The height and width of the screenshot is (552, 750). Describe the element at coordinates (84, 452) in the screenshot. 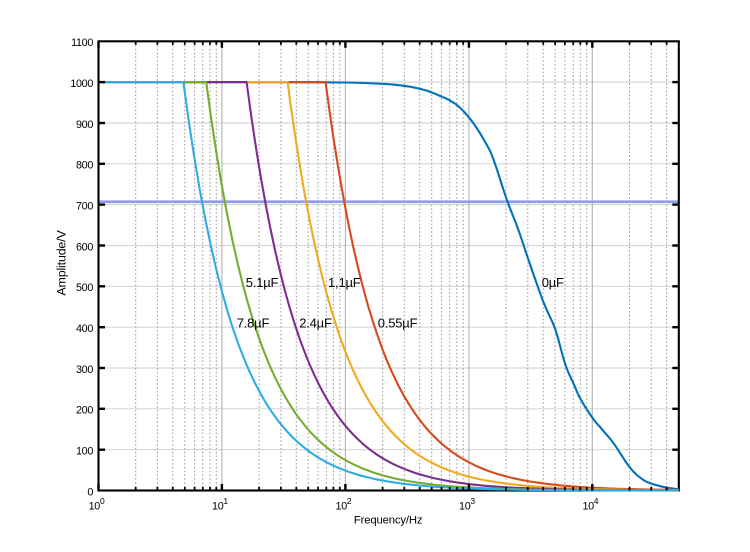

I see `svg-text: 100` at that location.